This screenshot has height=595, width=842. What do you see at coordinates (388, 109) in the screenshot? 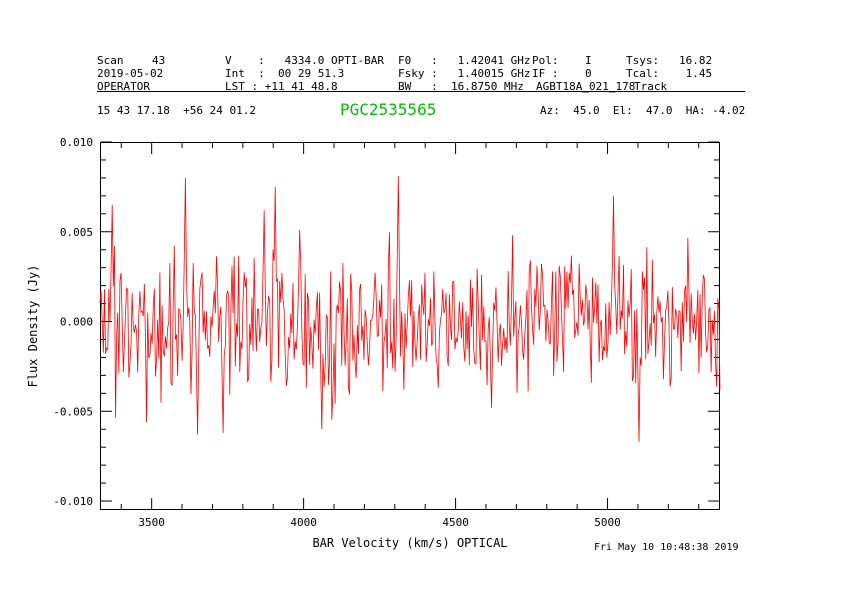
I see `source-title: PGC2535565` at bounding box center [388, 109].